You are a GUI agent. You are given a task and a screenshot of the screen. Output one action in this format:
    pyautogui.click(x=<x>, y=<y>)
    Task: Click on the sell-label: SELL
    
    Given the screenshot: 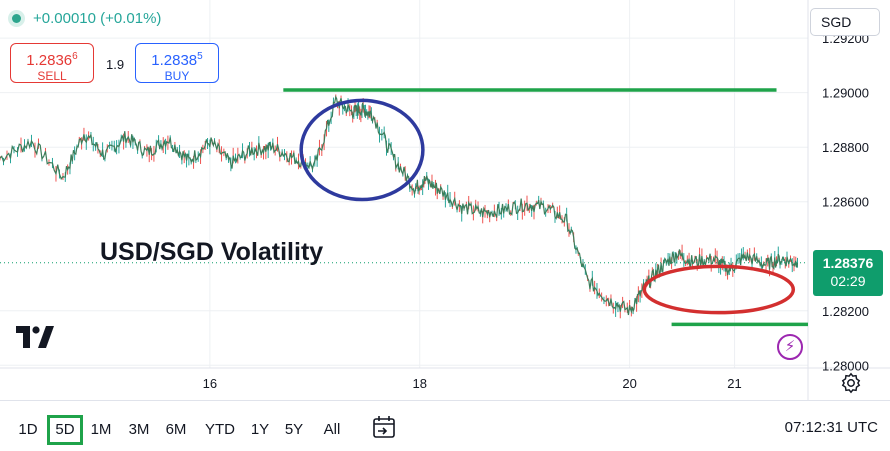 What is the action you would take?
    pyautogui.click(x=52, y=76)
    